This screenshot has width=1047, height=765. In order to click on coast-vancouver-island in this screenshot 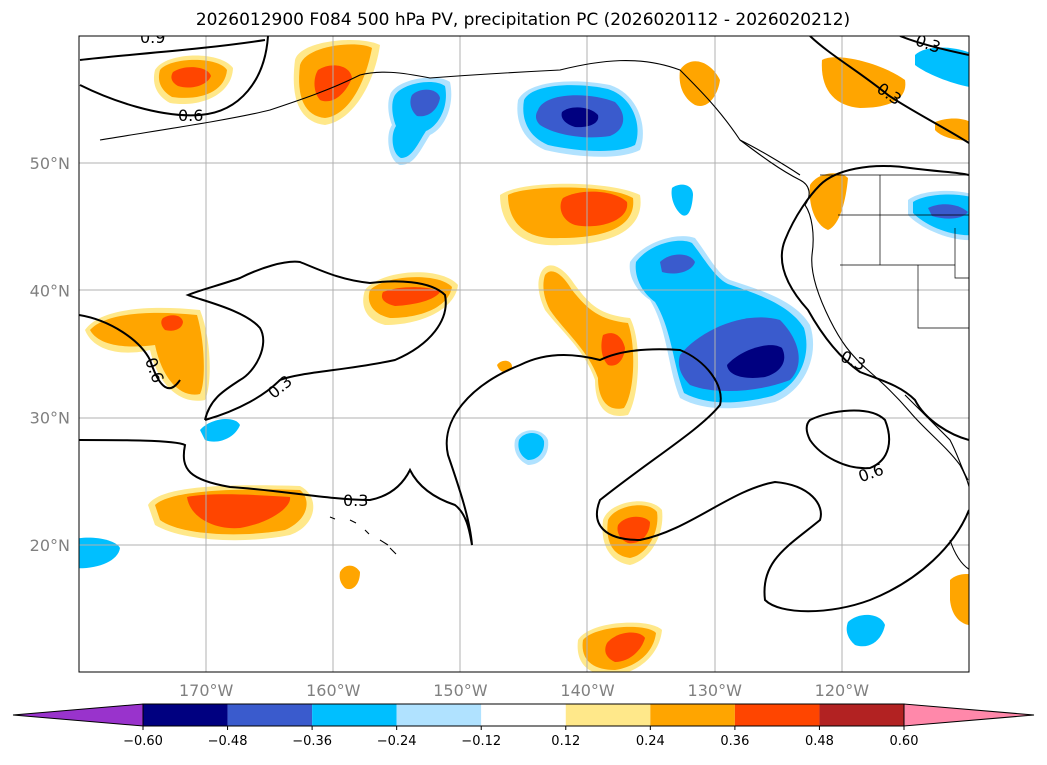, I will do `click(770, 157)`.